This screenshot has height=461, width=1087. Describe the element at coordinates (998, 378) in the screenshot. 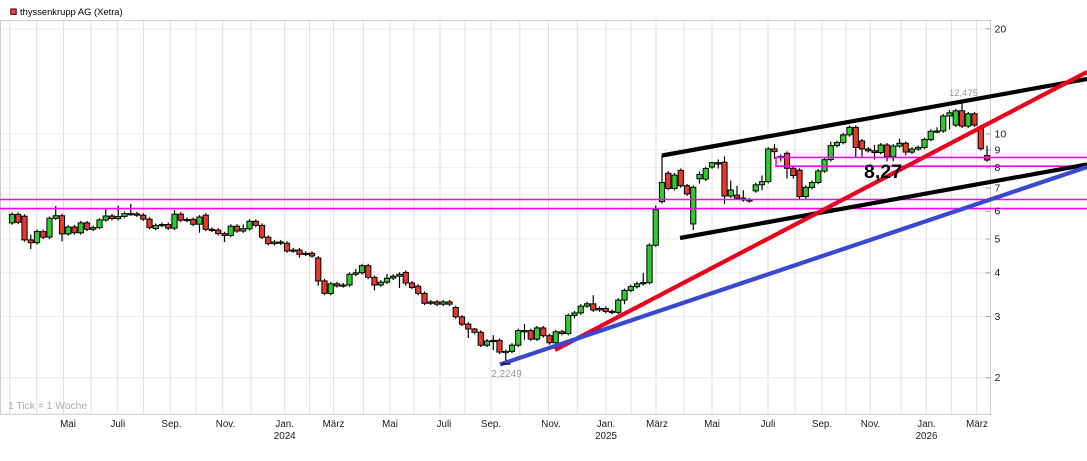

I see `svg-text: 2` at that location.